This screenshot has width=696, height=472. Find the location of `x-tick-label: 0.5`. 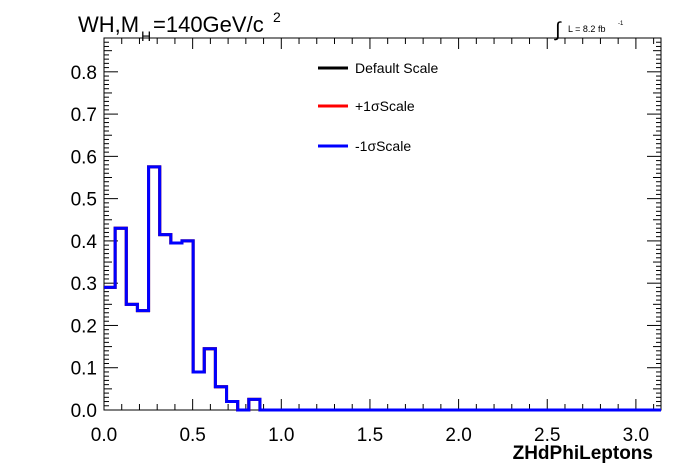

x-tick-label: 0.5 is located at coordinates (192, 435).